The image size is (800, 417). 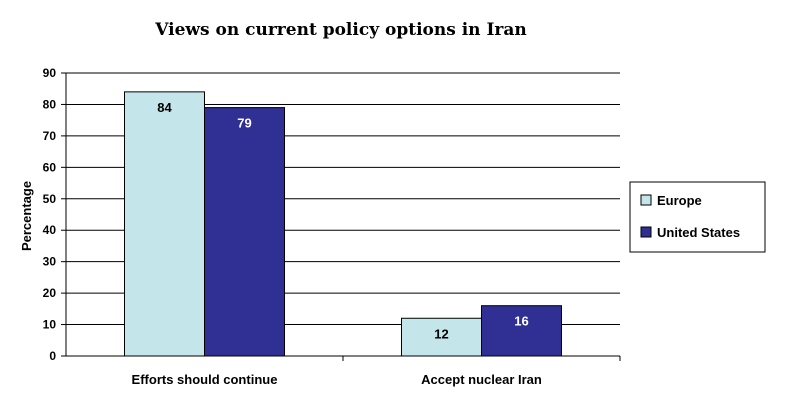 What do you see at coordinates (244, 123) in the screenshot?
I see `data-label: 79` at bounding box center [244, 123].